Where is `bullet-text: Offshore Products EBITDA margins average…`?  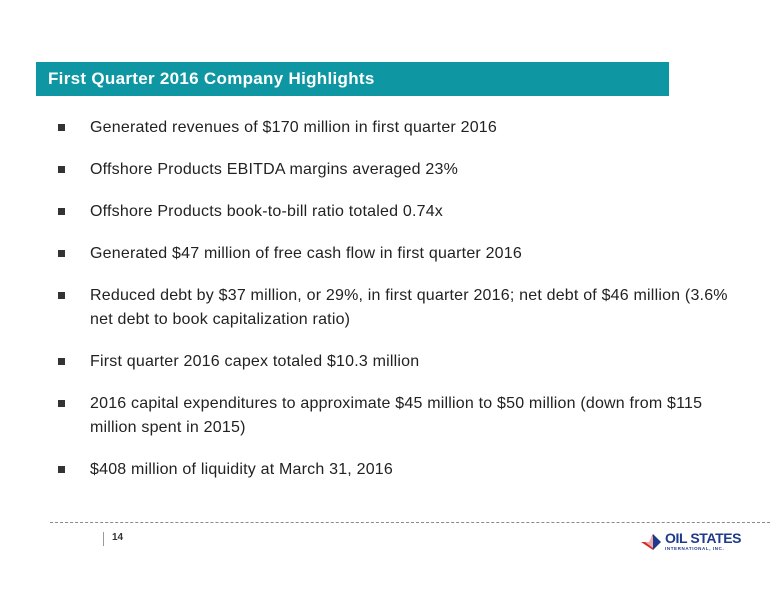
bullet-text: Offshore Products EBITDA margins average… is located at coordinates (274, 169).